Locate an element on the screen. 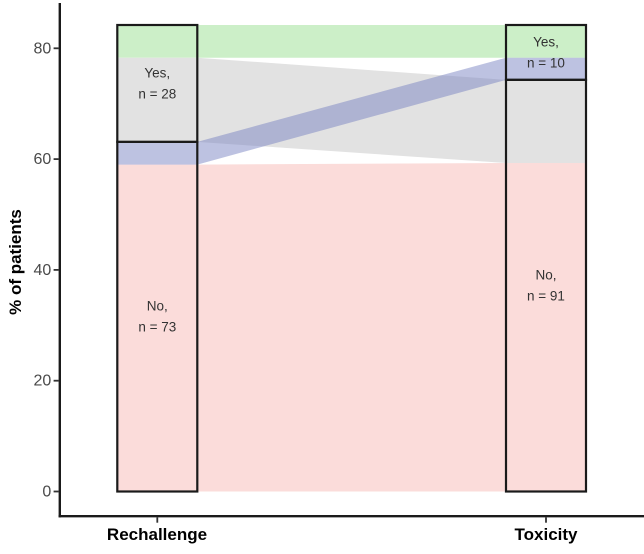  y-tick-label-60: 60 is located at coordinates (43, 159).